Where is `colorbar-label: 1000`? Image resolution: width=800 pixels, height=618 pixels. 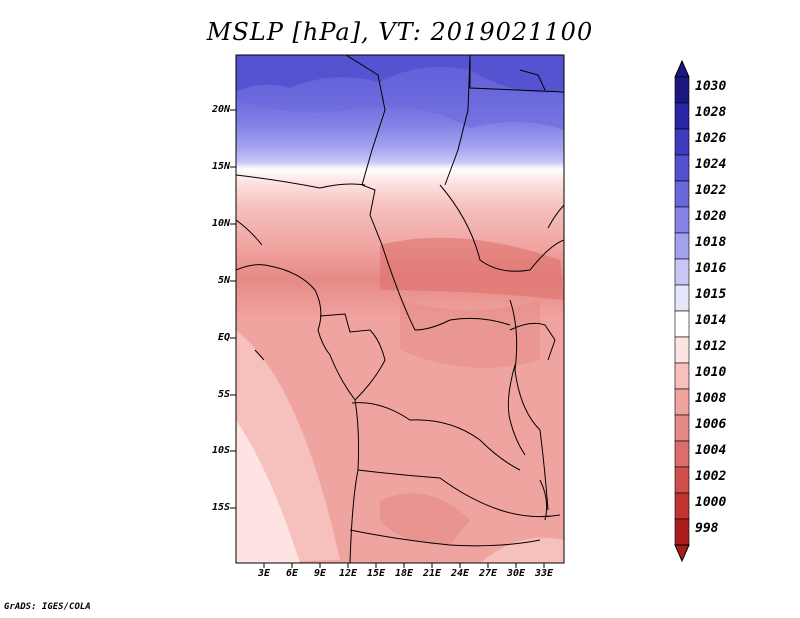
colorbar-label: 1000 is located at coordinates (711, 502).